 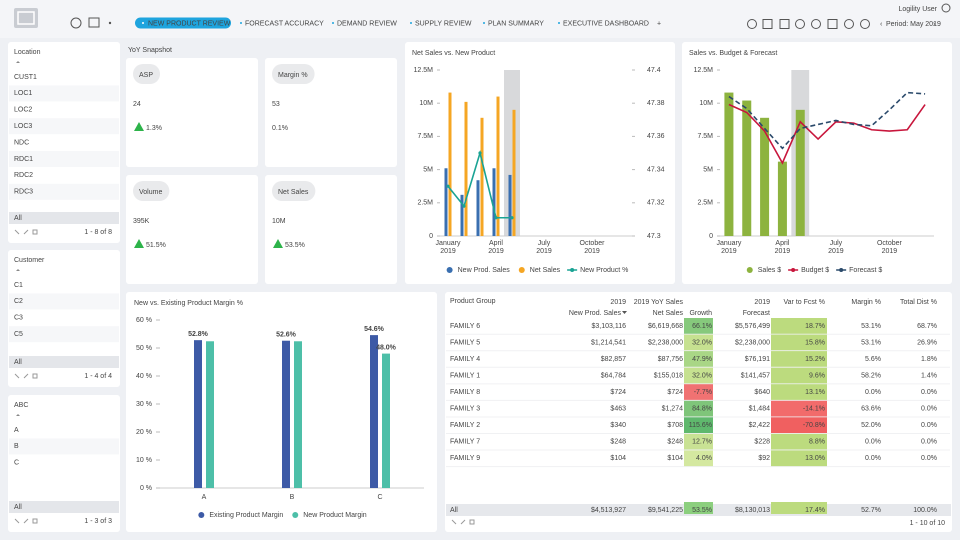 What do you see at coordinates (881, 24) in the screenshot?
I see `period-prev: ‹` at bounding box center [881, 24].